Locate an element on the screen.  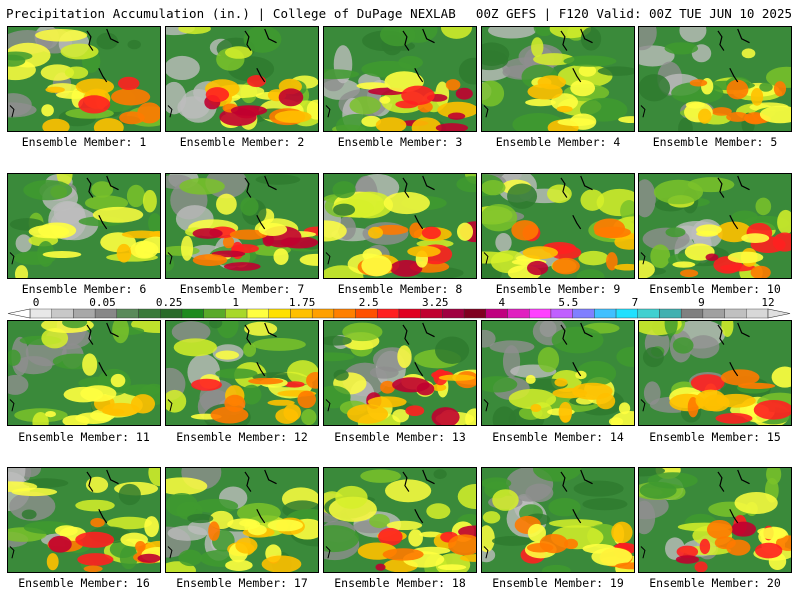
member-caption: Ensemble Member: 18 is located at coordinates (400, 583).